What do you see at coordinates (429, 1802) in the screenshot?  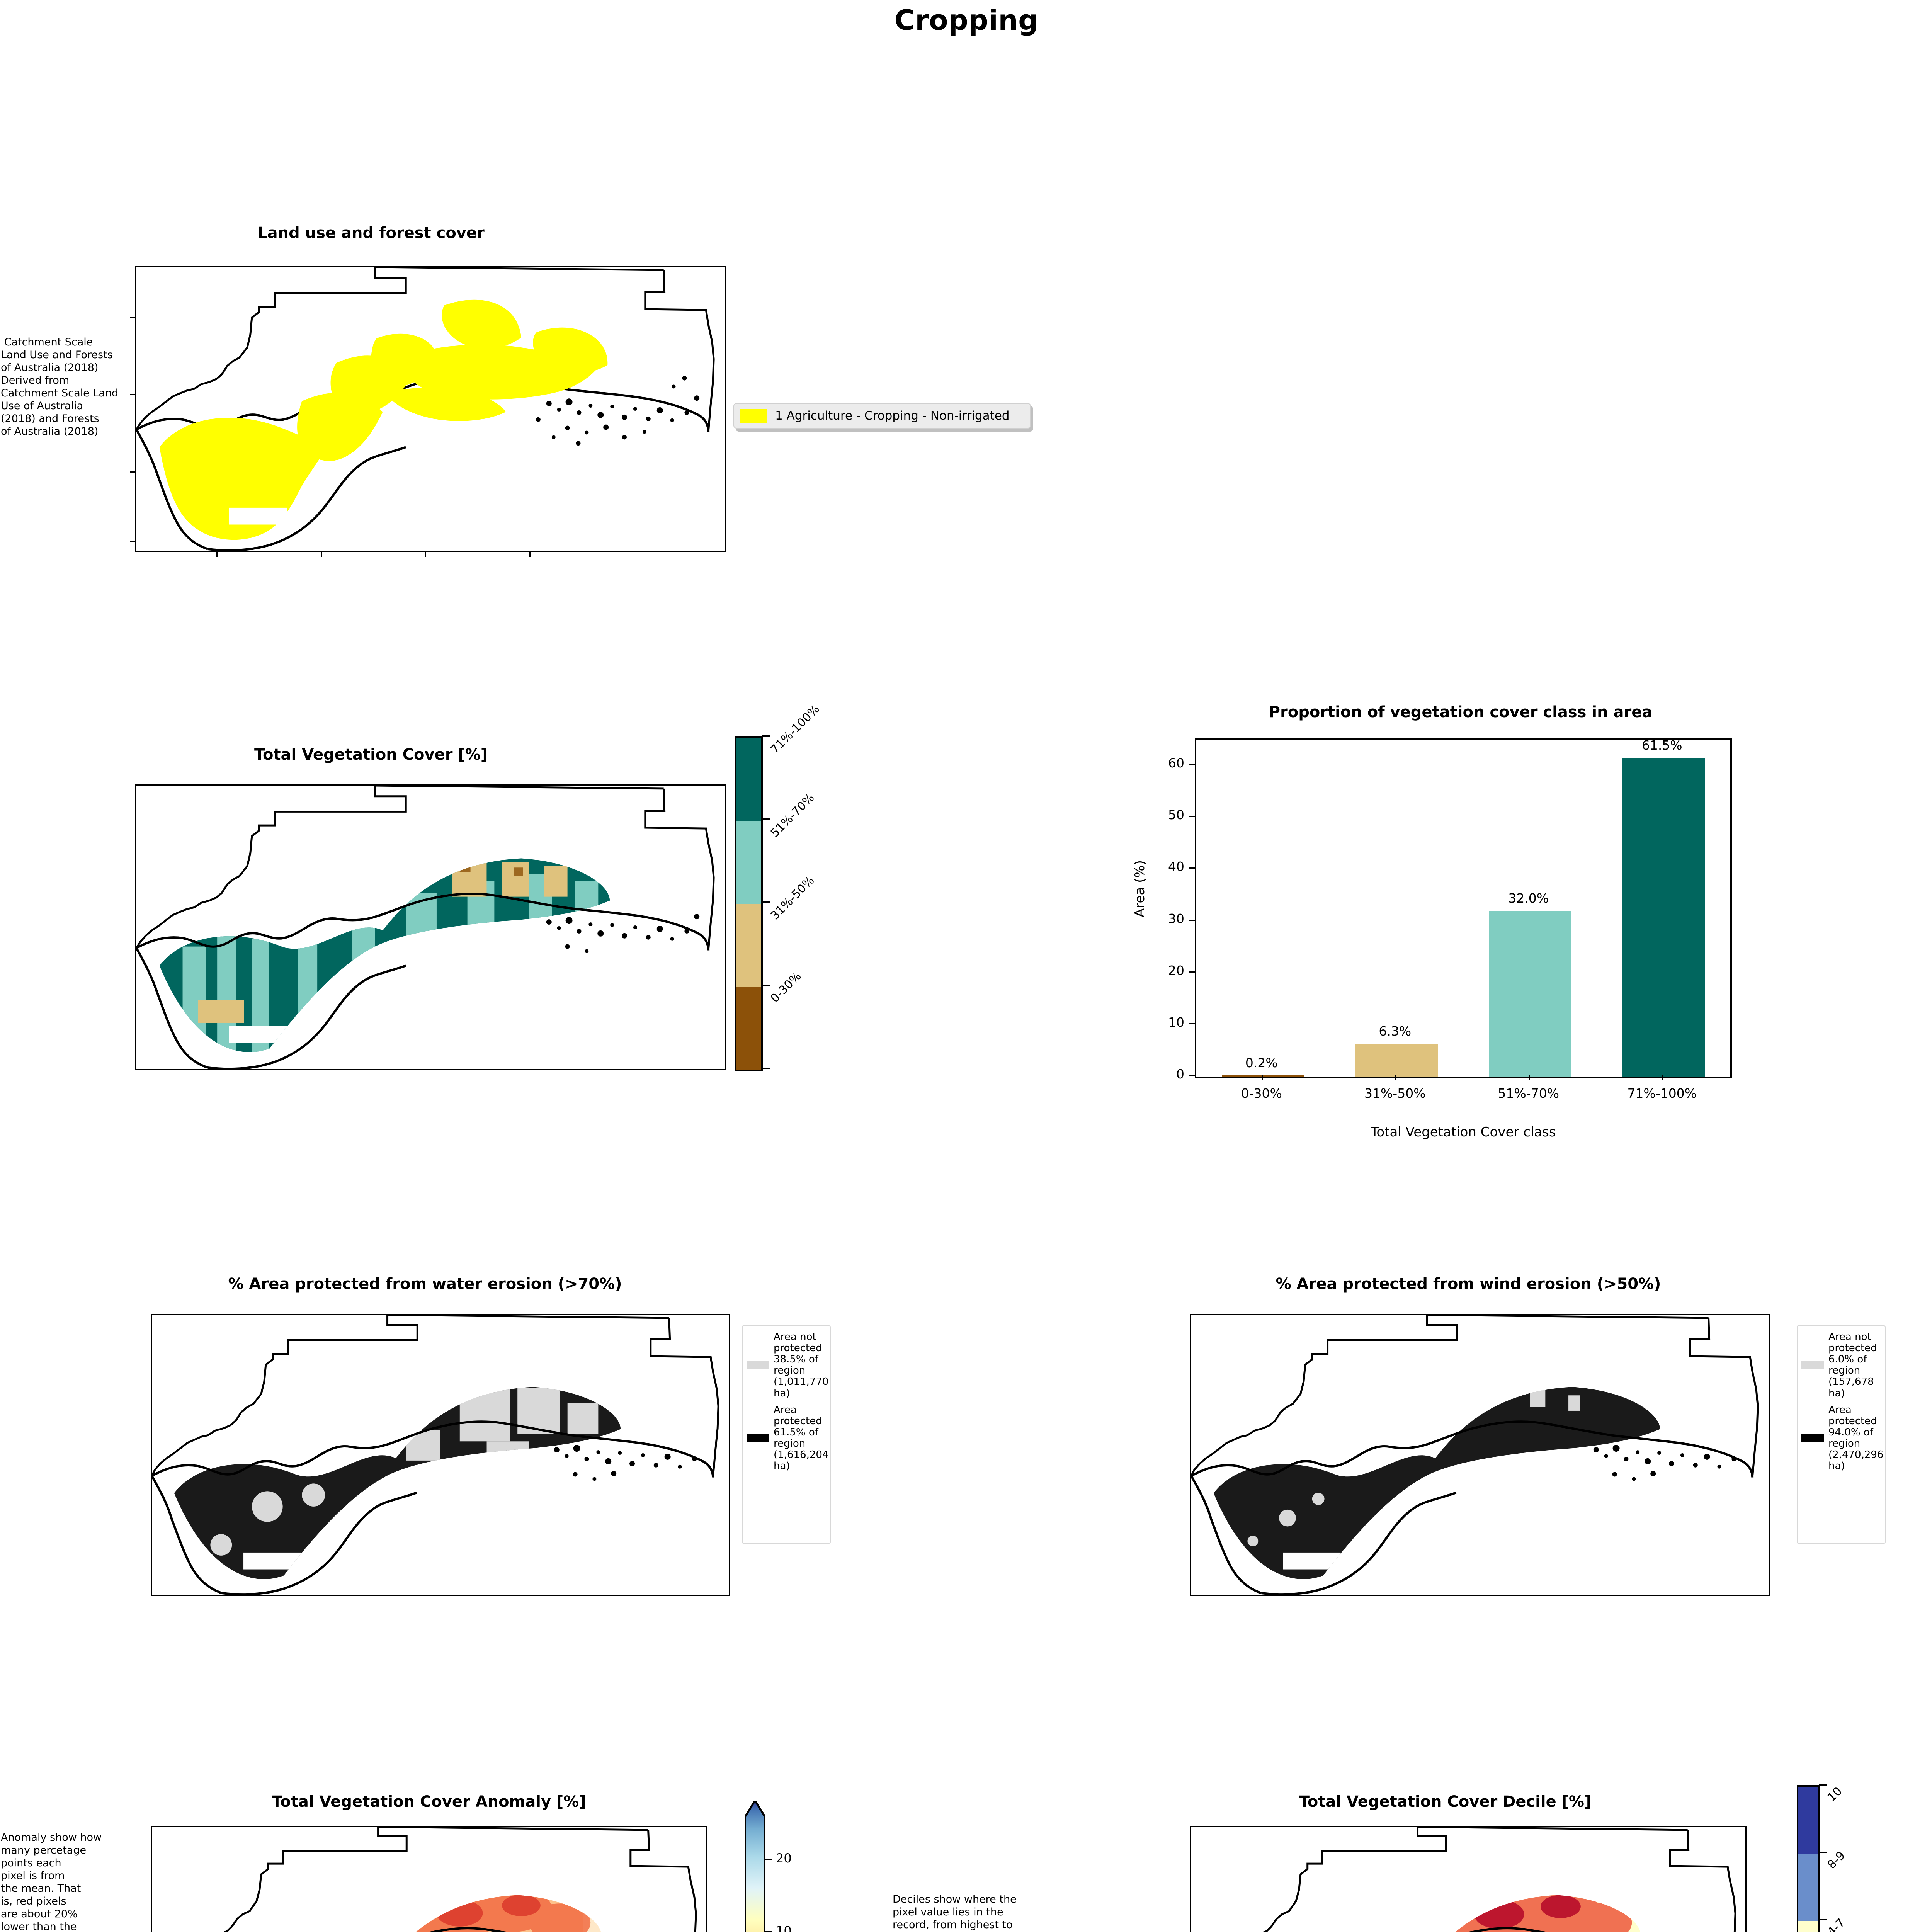 I see `anomaly-panel-title: Total Vegetation Cover Anomaly [%]` at bounding box center [429, 1802].